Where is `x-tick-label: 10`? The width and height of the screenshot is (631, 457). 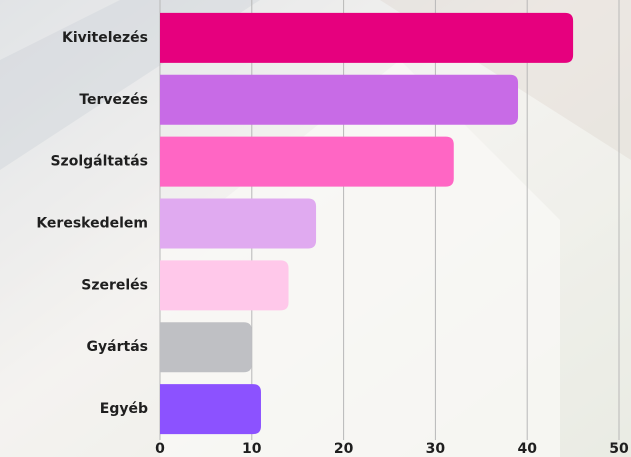
x-tick-label: 10 is located at coordinates (252, 449).